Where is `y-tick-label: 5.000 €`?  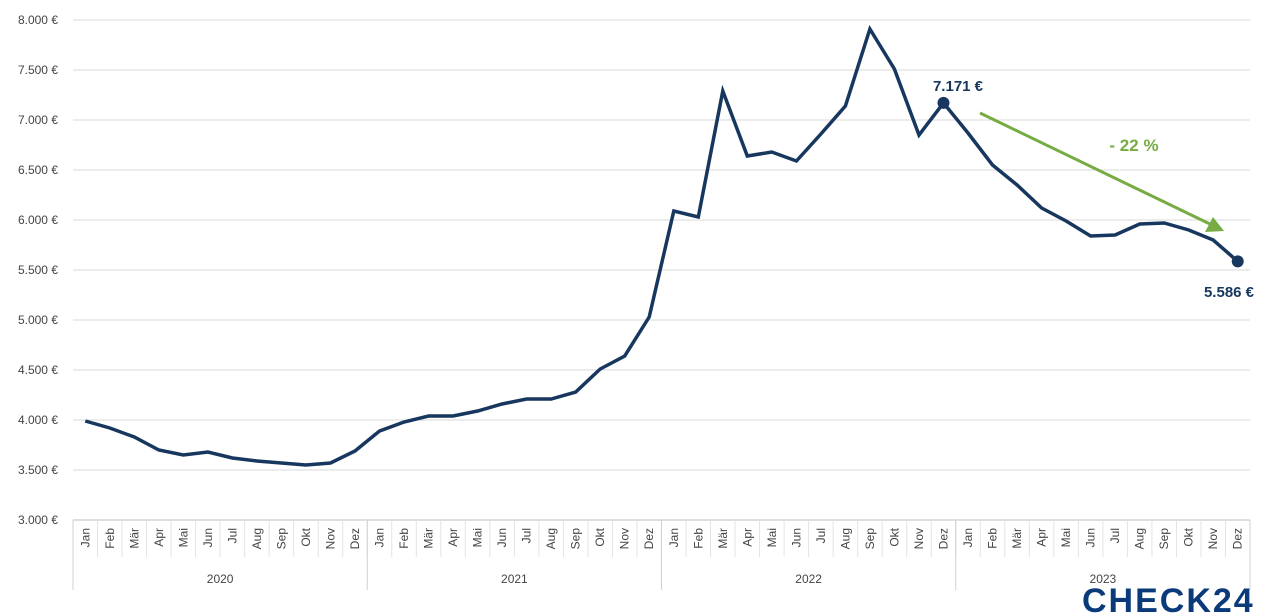
y-tick-label: 5.000 € is located at coordinates (38, 320).